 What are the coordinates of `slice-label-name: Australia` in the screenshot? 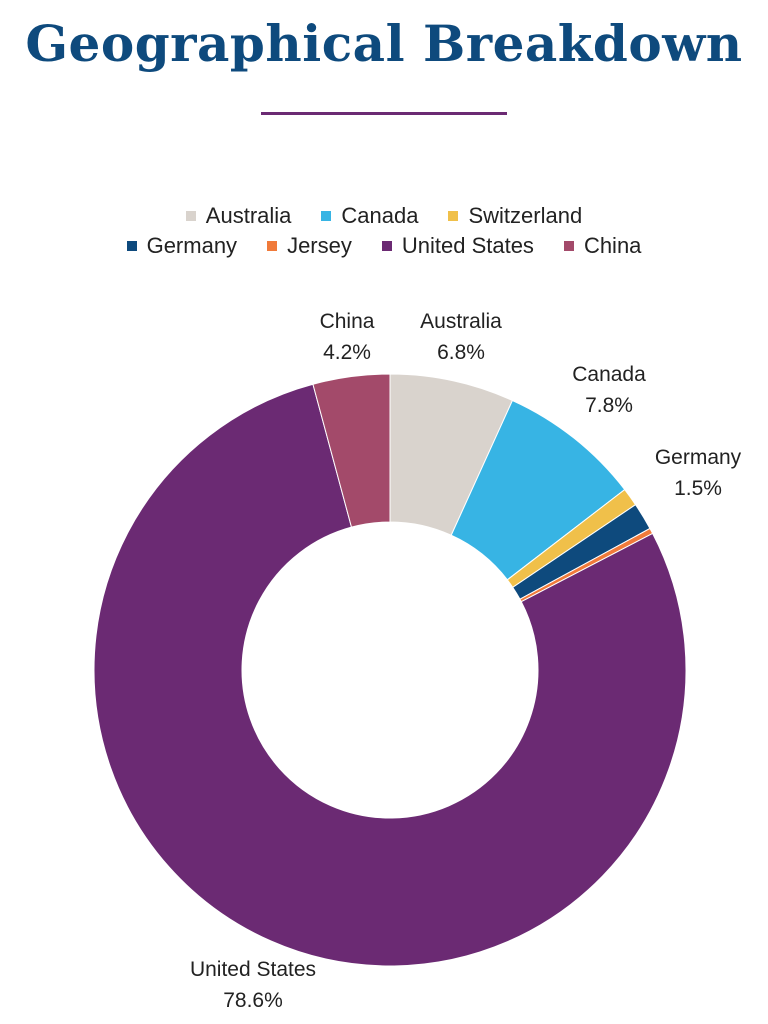 It's located at (461, 321).